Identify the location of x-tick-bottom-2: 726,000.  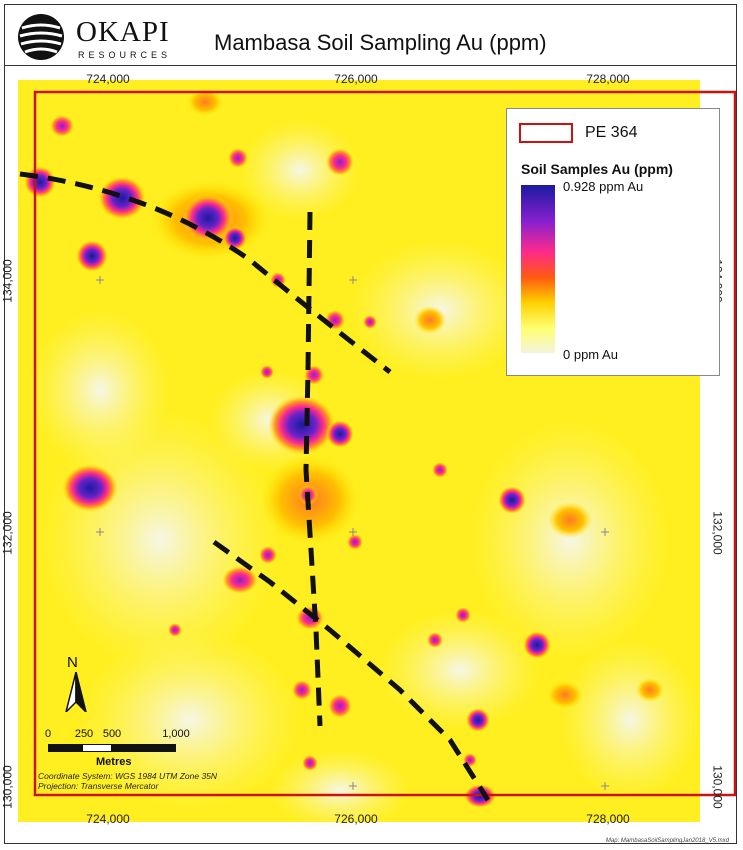
(356, 819).